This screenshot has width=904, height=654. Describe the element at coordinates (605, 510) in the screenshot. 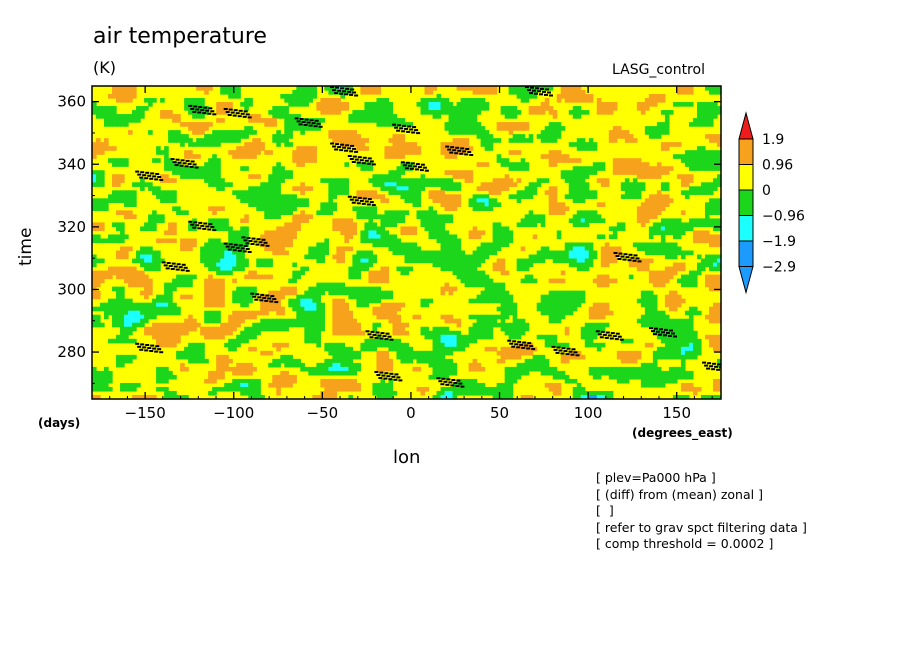

I see `note-line: [ ]` at that location.